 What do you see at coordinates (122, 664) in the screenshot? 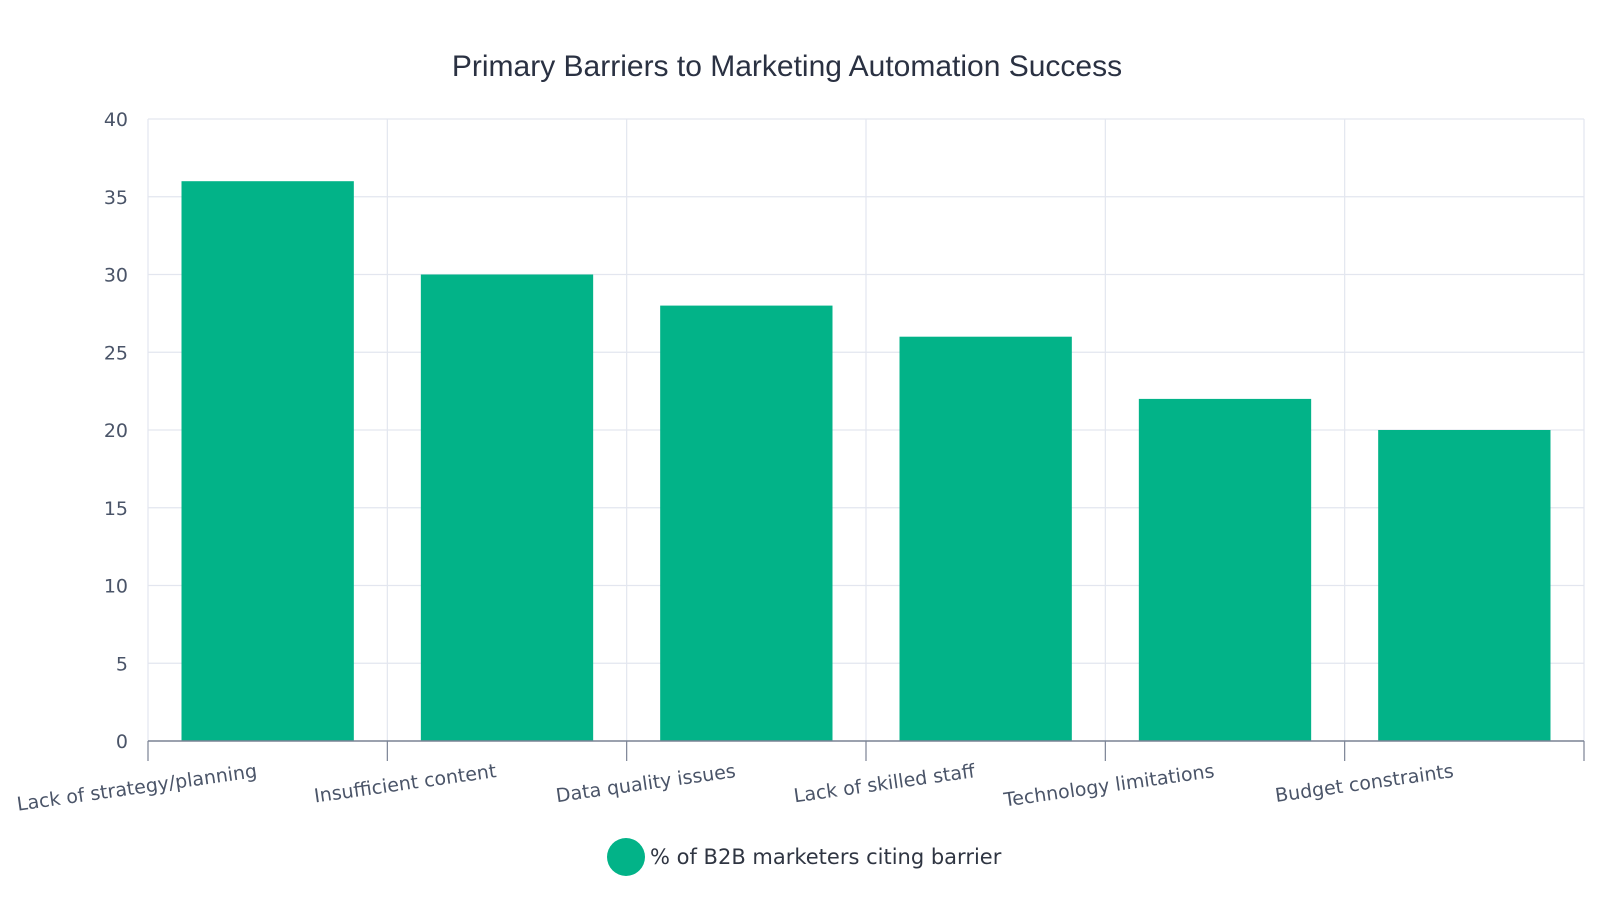
I see `y-tick-label: 5` at bounding box center [122, 664].